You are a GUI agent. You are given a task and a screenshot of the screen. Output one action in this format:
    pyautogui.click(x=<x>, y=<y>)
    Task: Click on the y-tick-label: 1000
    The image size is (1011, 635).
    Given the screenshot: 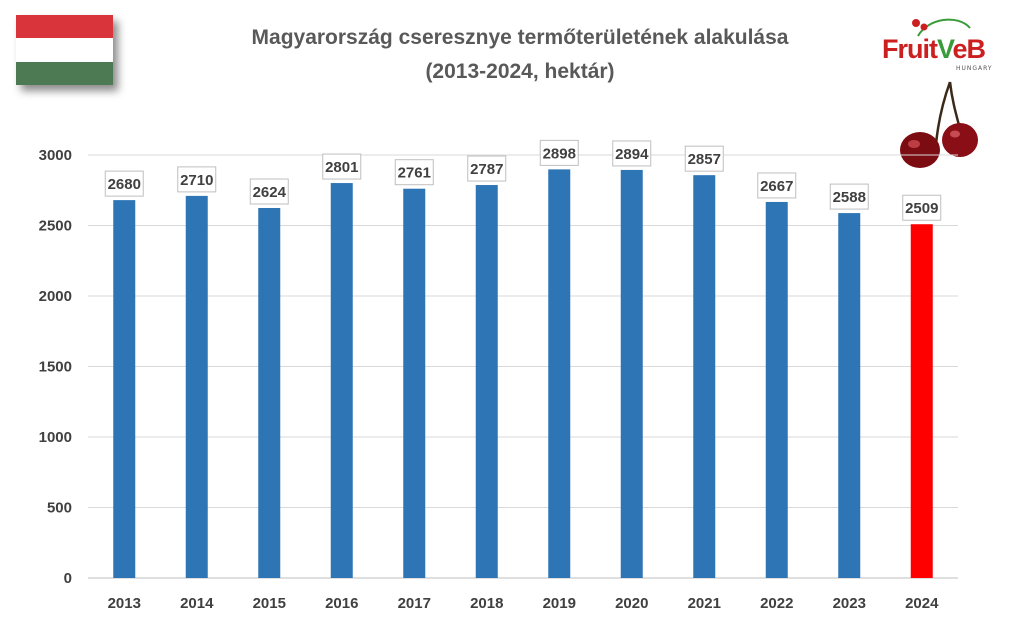 What is the action you would take?
    pyautogui.click(x=55, y=437)
    